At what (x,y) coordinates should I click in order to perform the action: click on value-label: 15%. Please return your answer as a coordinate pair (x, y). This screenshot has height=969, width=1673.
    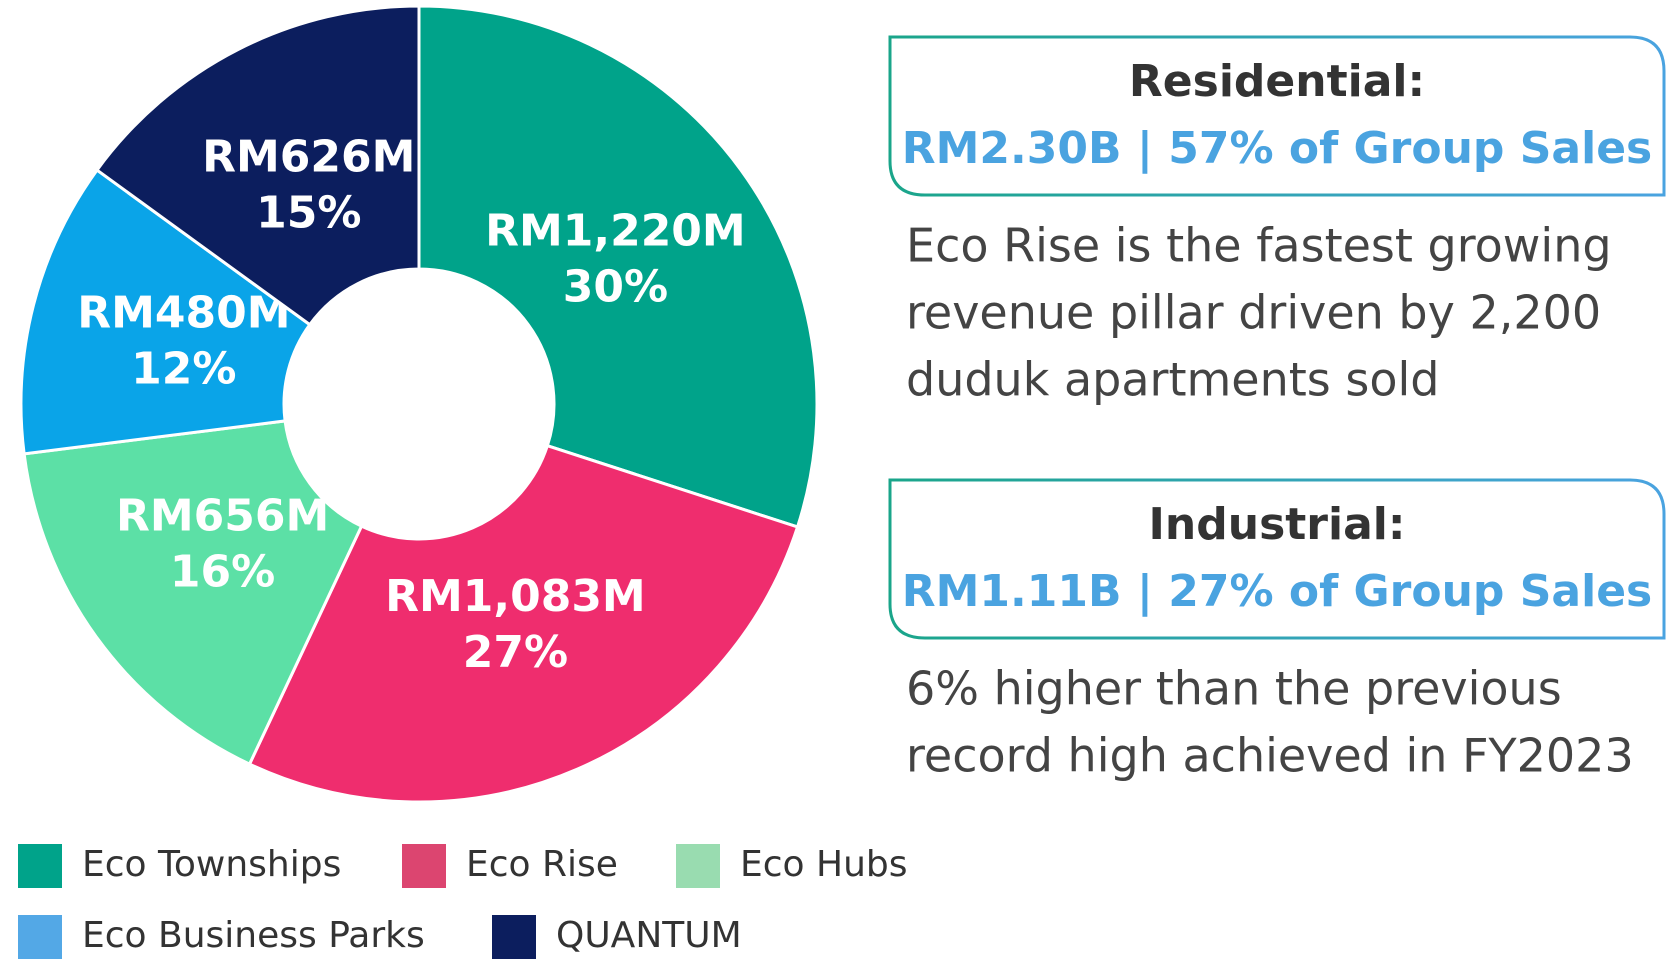
    Looking at the image, I should click on (308, 213).